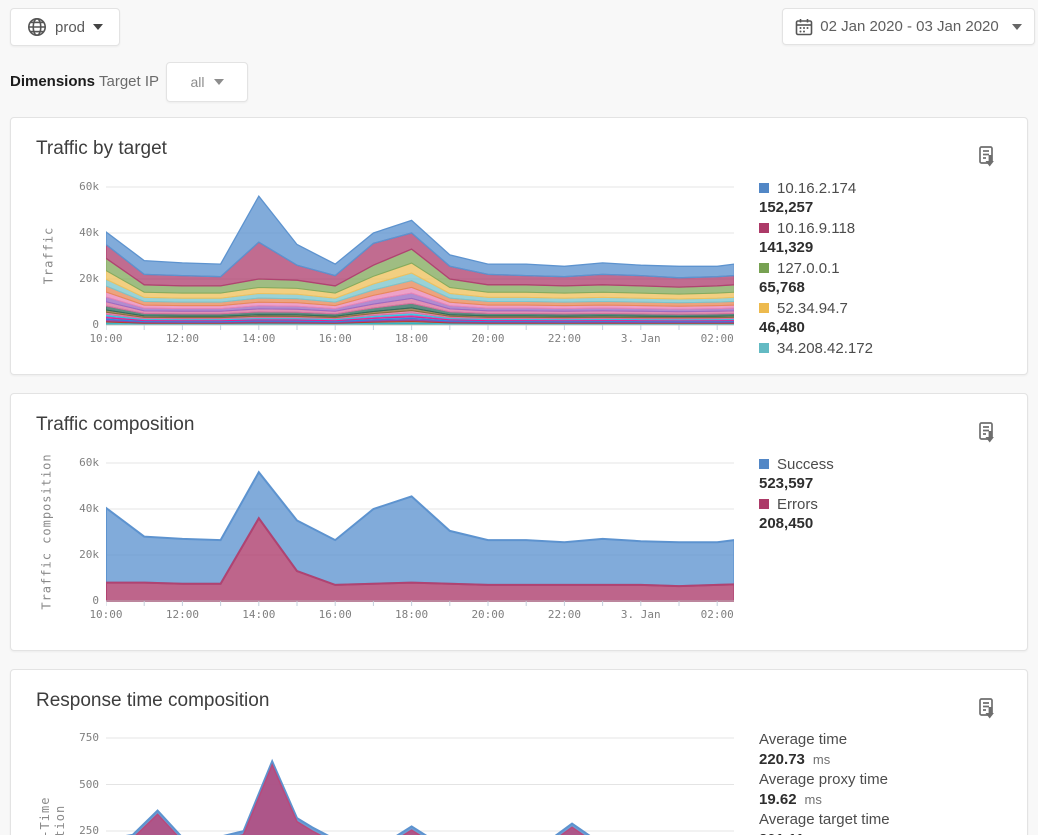 This screenshot has width=1038, height=835. I want to click on legend-label: 34.208.42.172, so click(825, 348).